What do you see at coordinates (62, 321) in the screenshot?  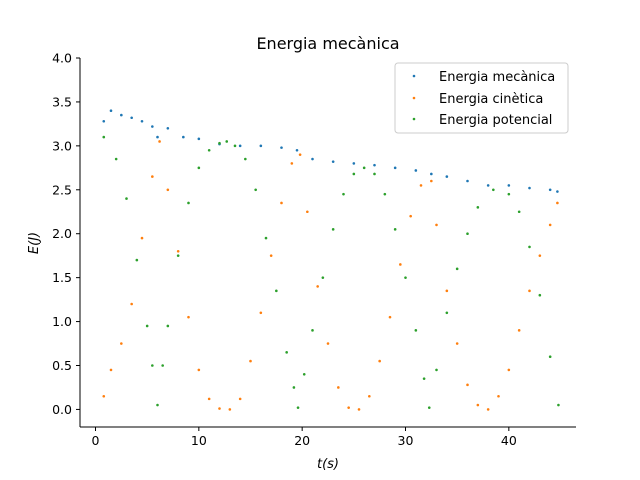 I see `y-tick-label: 1.0` at bounding box center [62, 321].